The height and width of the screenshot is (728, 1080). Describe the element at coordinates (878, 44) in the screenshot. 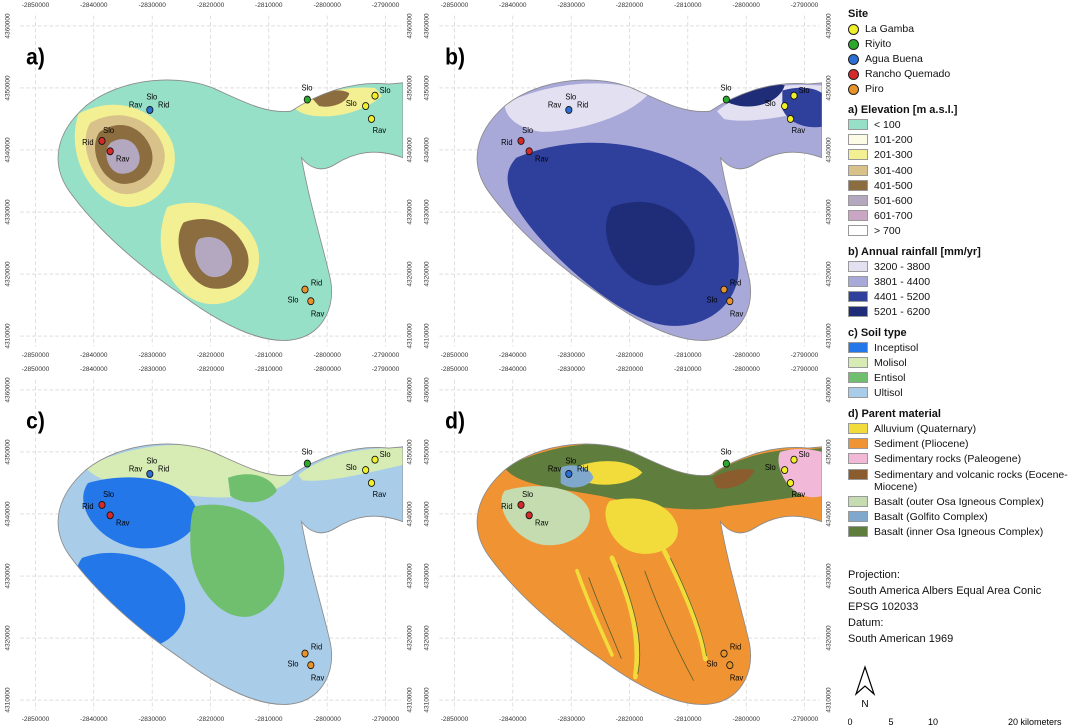

I see `legend-item-label: Riyito` at that location.